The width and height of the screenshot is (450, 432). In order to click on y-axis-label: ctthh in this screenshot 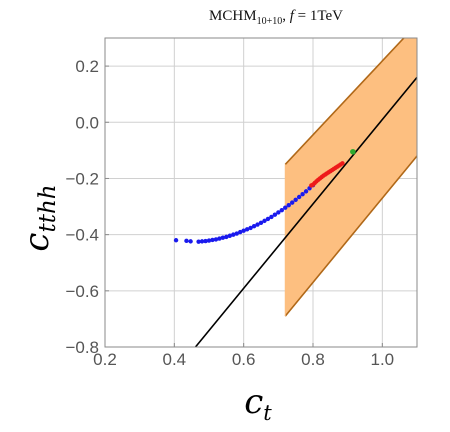, I will do `click(39, 217)`.